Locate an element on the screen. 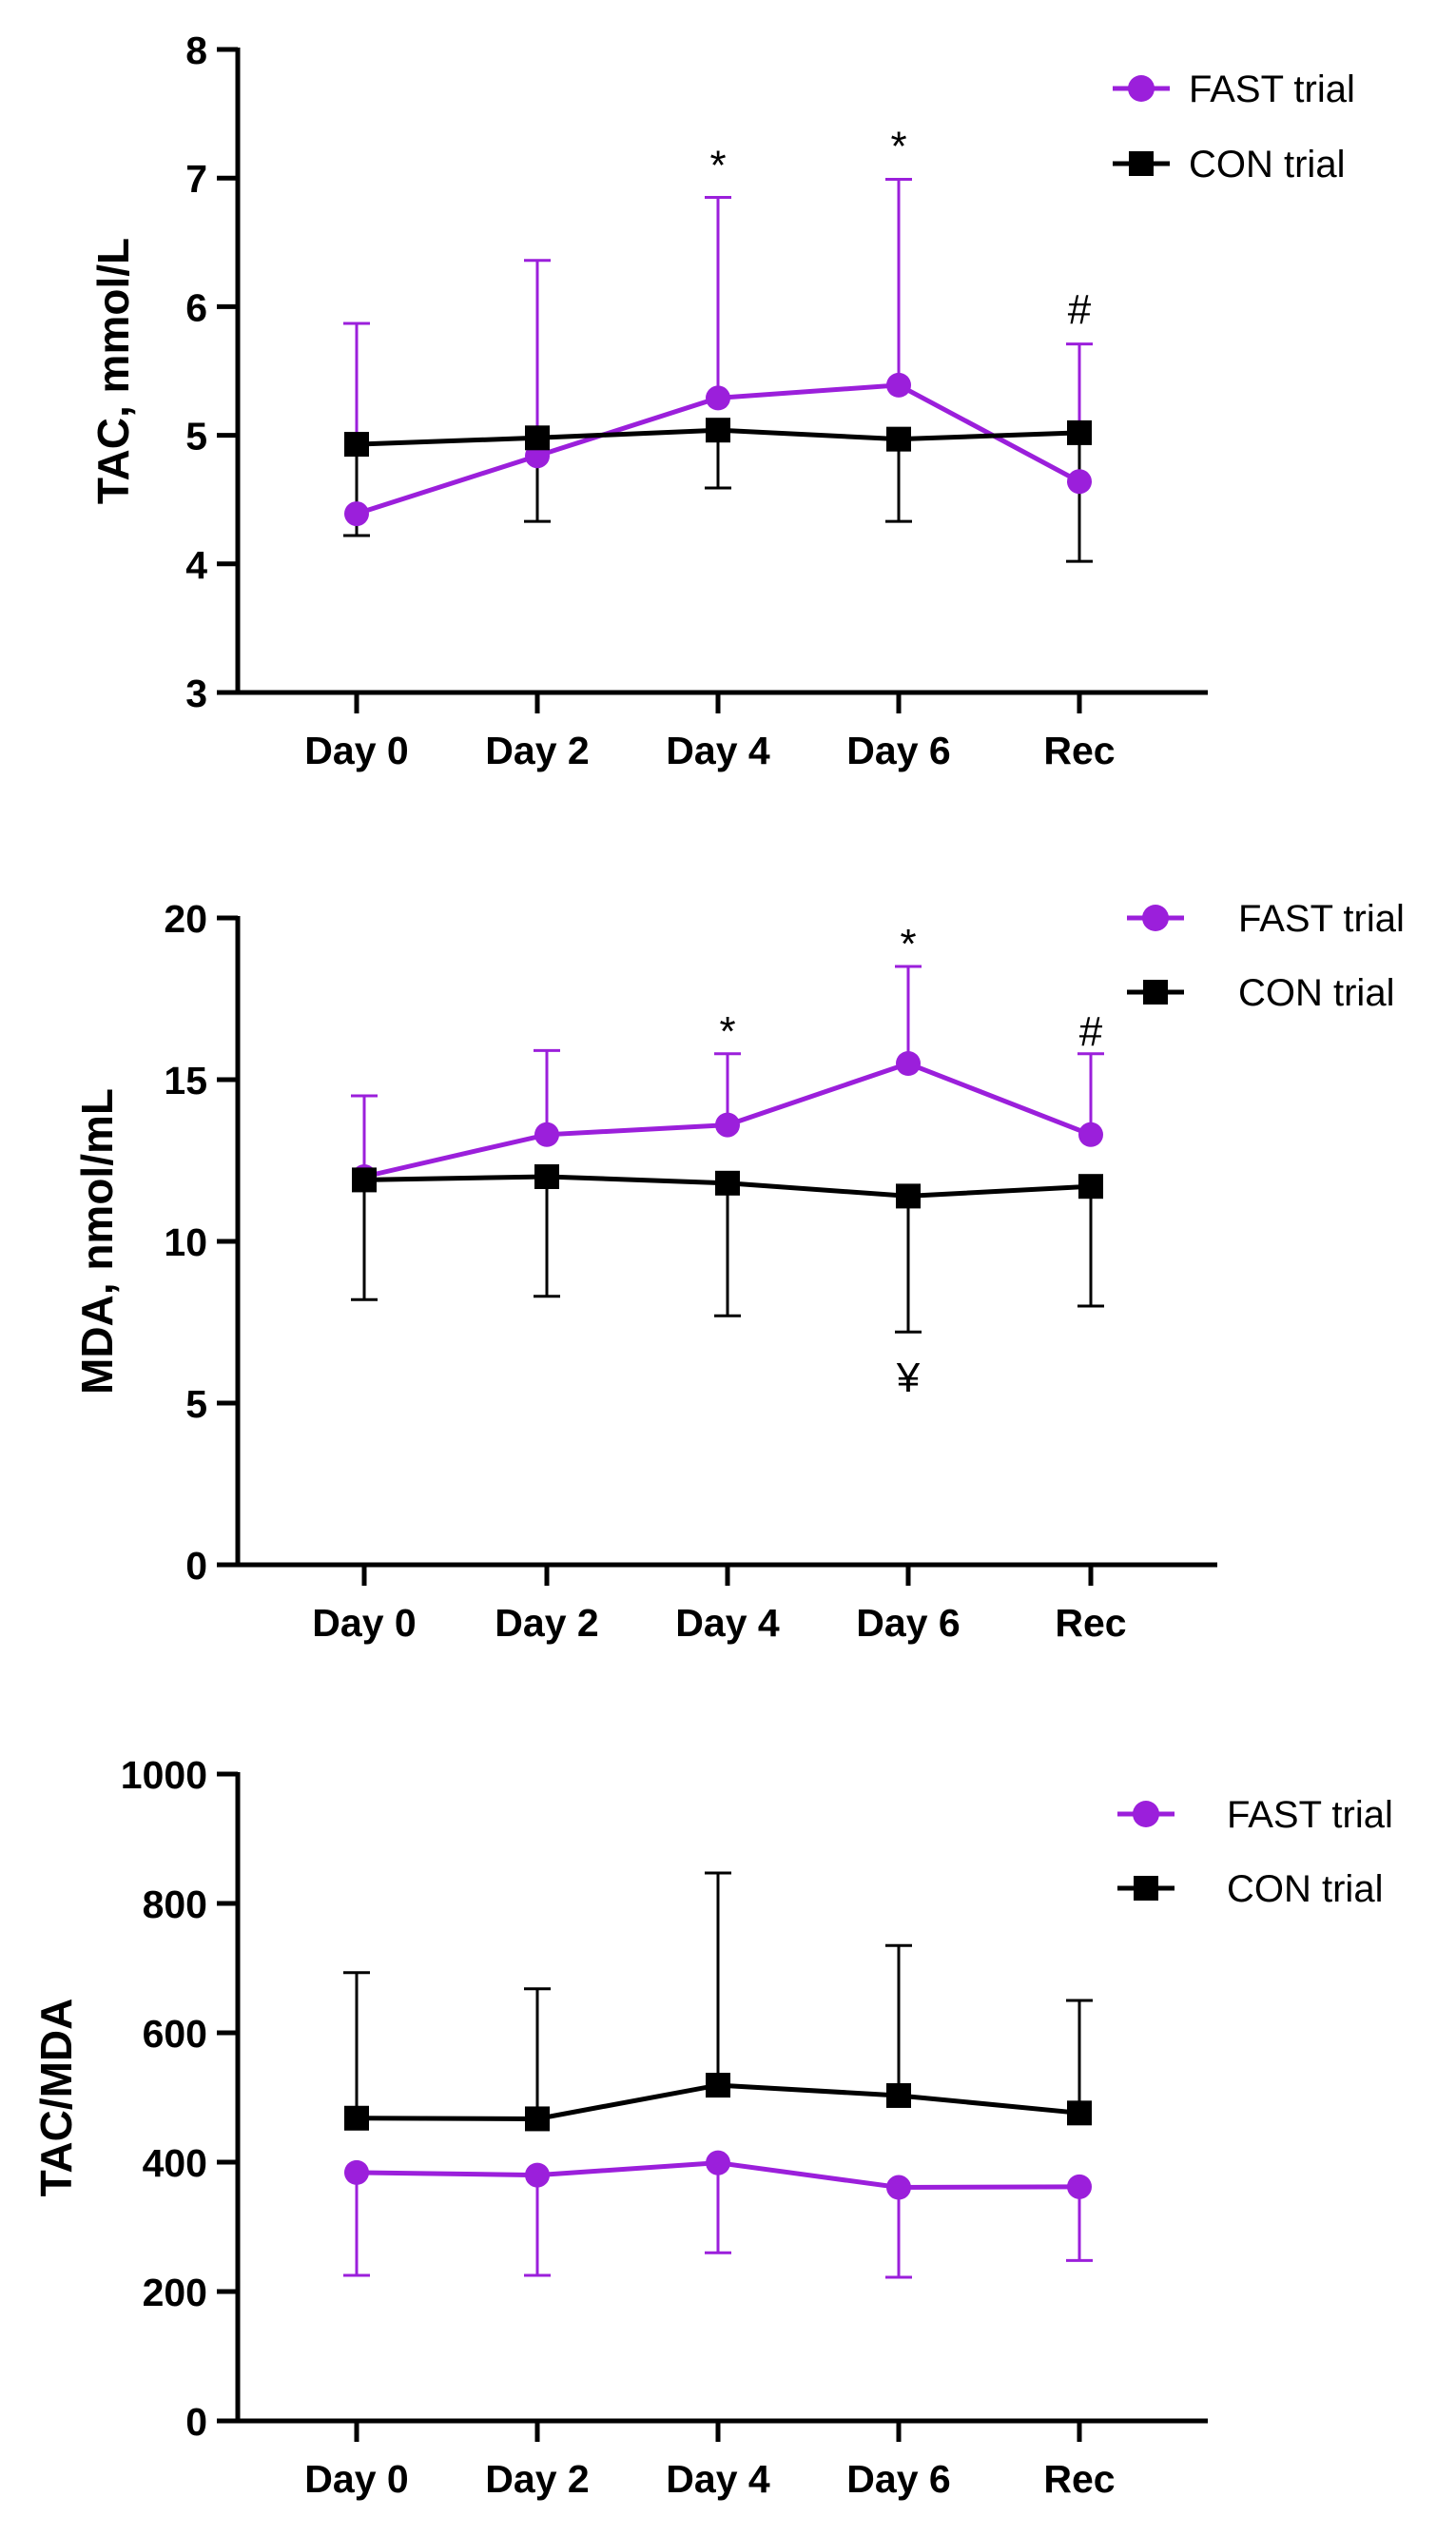 Image resolution: width=1456 pixels, height=2536 pixels. y-tick-label: 3 is located at coordinates (196, 693).